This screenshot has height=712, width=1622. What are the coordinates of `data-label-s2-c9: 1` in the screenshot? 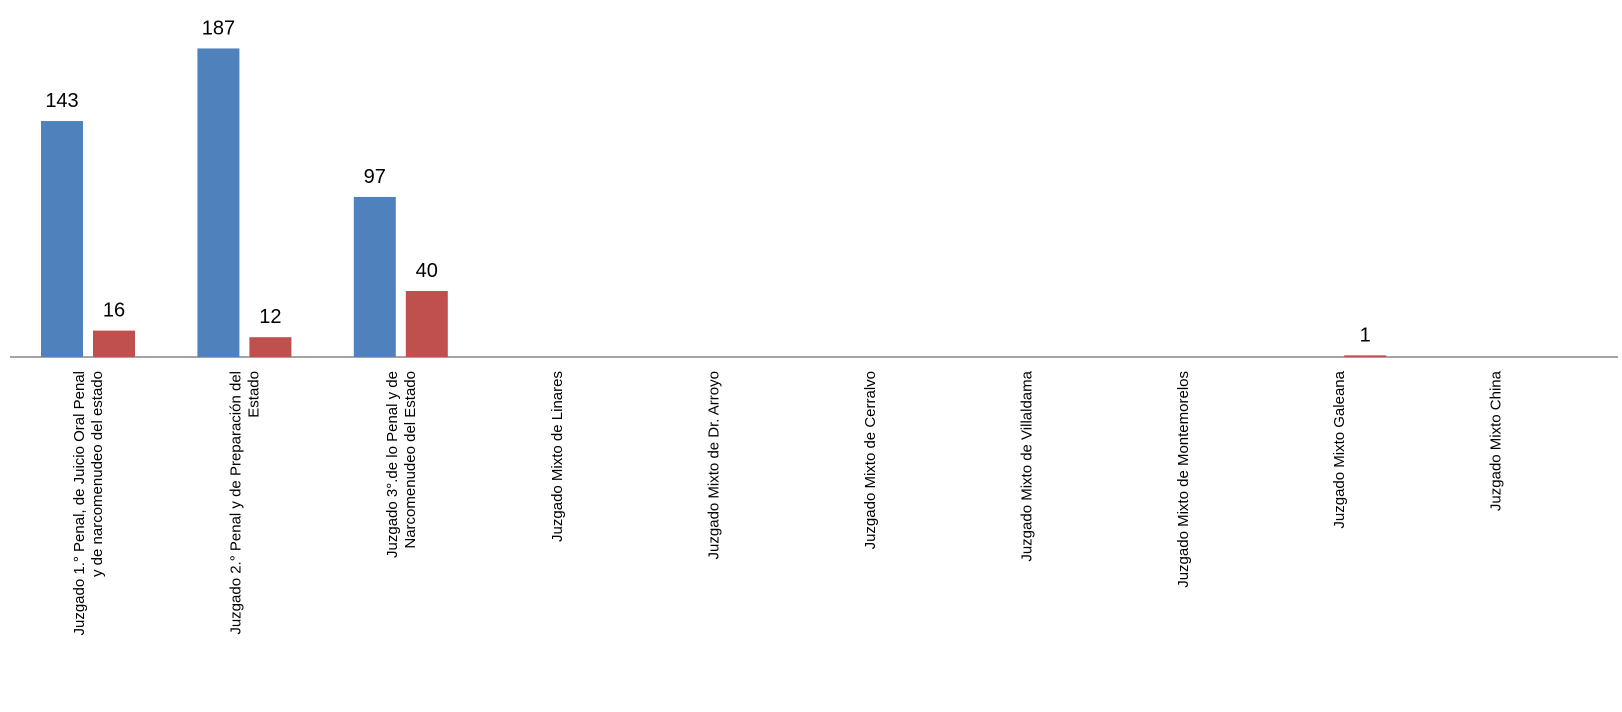 It's located at (1365, 335).